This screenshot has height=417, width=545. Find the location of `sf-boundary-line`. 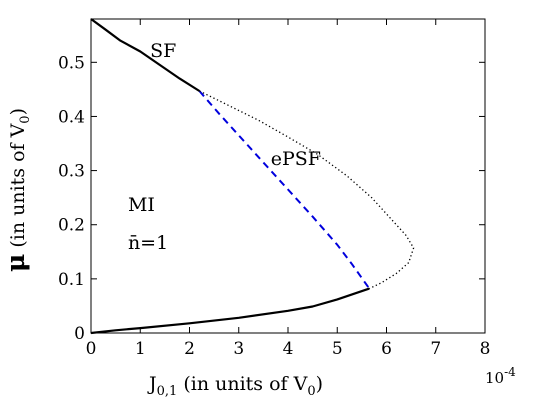

sf-boundary-line is located at coordinates (145, 55).